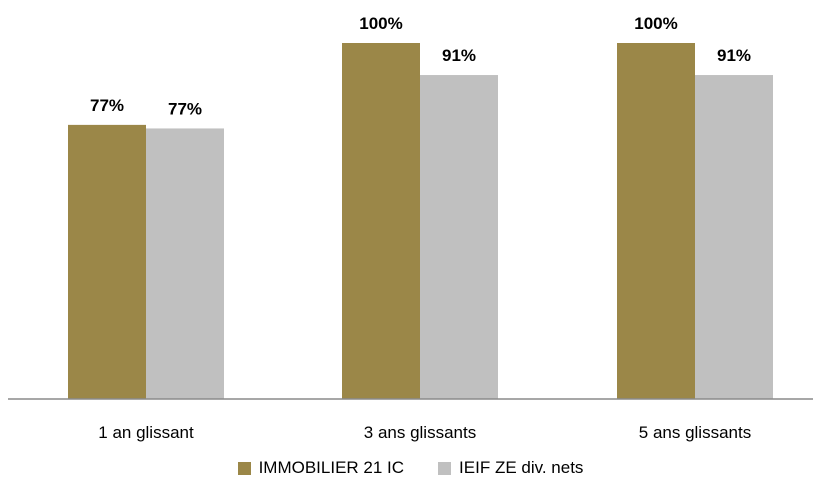 This screenshot has width=821, height=485. I want to click on data-label-series-2-3: 91%, so click(734, 55).